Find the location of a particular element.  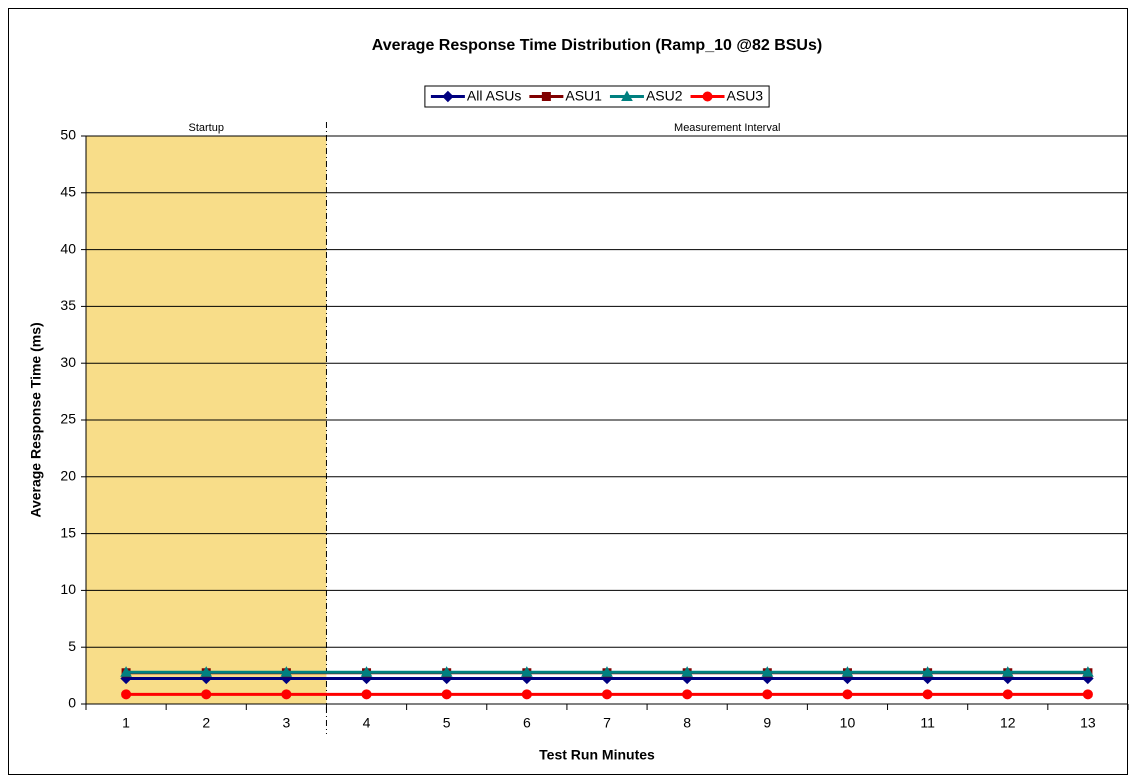

legend-label: ASU3 is located at coordinates (745, 96).